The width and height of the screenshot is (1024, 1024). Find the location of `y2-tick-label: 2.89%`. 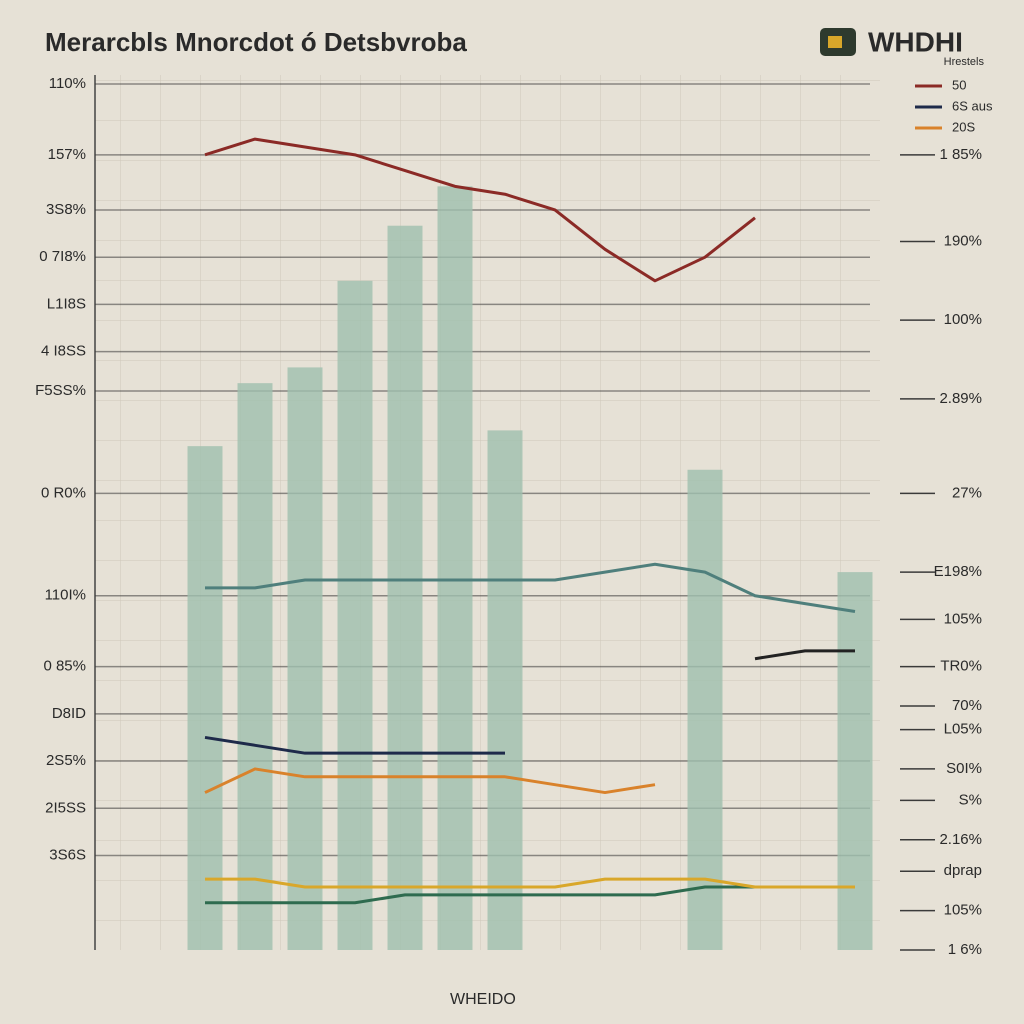

y2-tick-label: 2.89% is located at coordinates (960, 398).